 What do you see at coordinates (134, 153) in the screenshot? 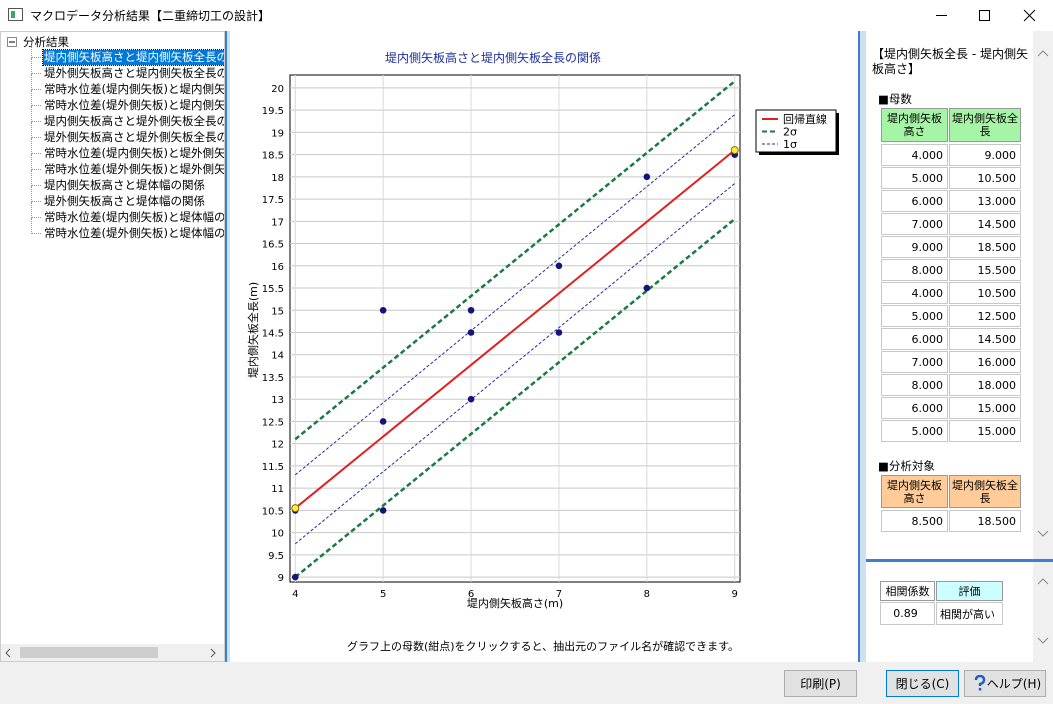
I see `tree-item: 常時水位差(堤内側矢板)と堤外側矢` at bounding box center [134, 153].